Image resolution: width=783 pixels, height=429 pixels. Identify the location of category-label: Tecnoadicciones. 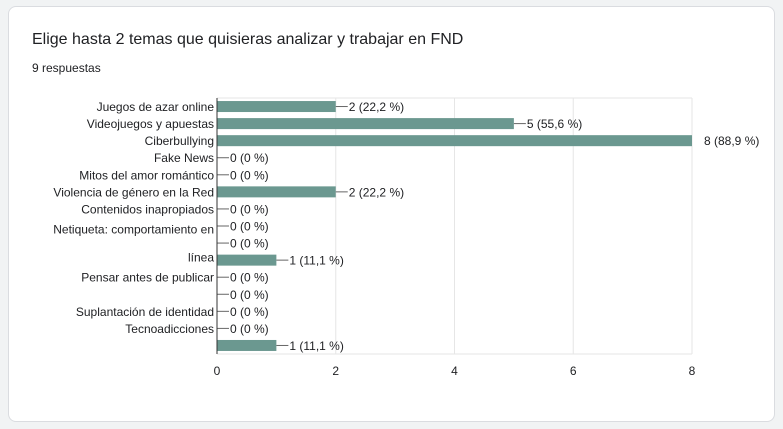
(169, 329).